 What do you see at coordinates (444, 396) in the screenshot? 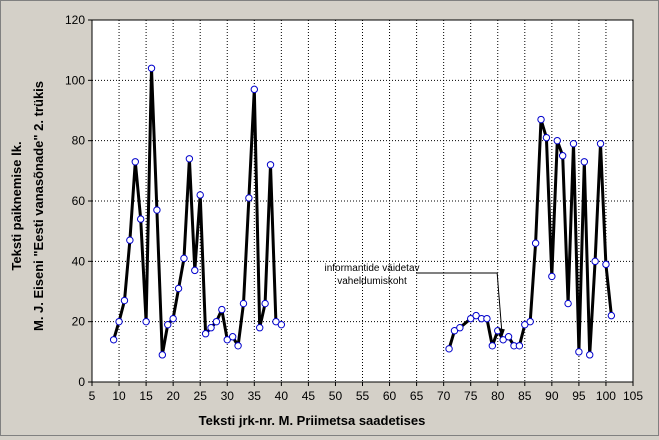
I see `x-tick-label: 70` at bounding box center [444, 396].